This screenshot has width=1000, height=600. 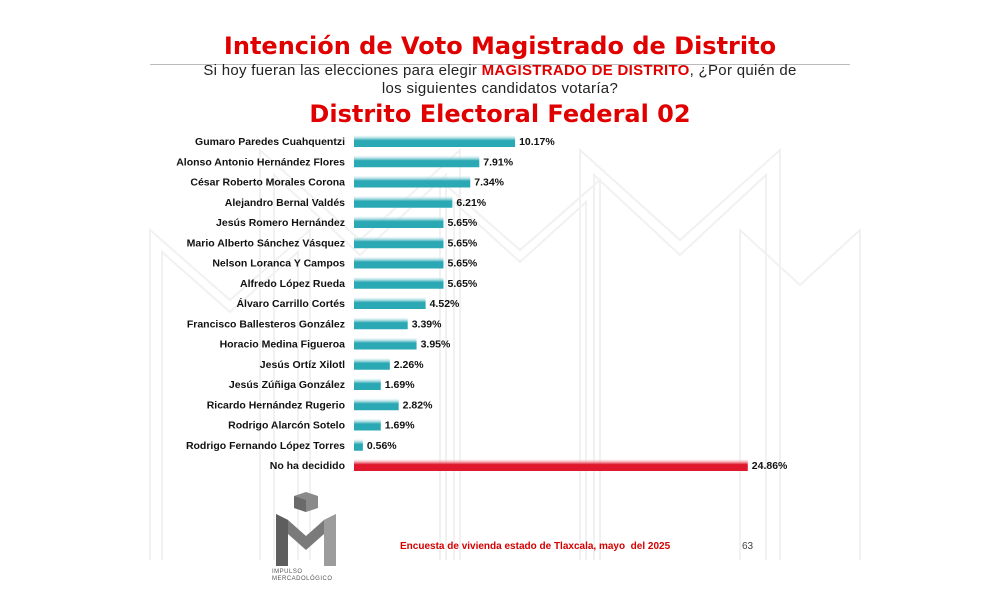 What do you see at coordinates (770, 466) in the screenshot?
I see `data-label: 24.86%` at bounding box center [770, 466].